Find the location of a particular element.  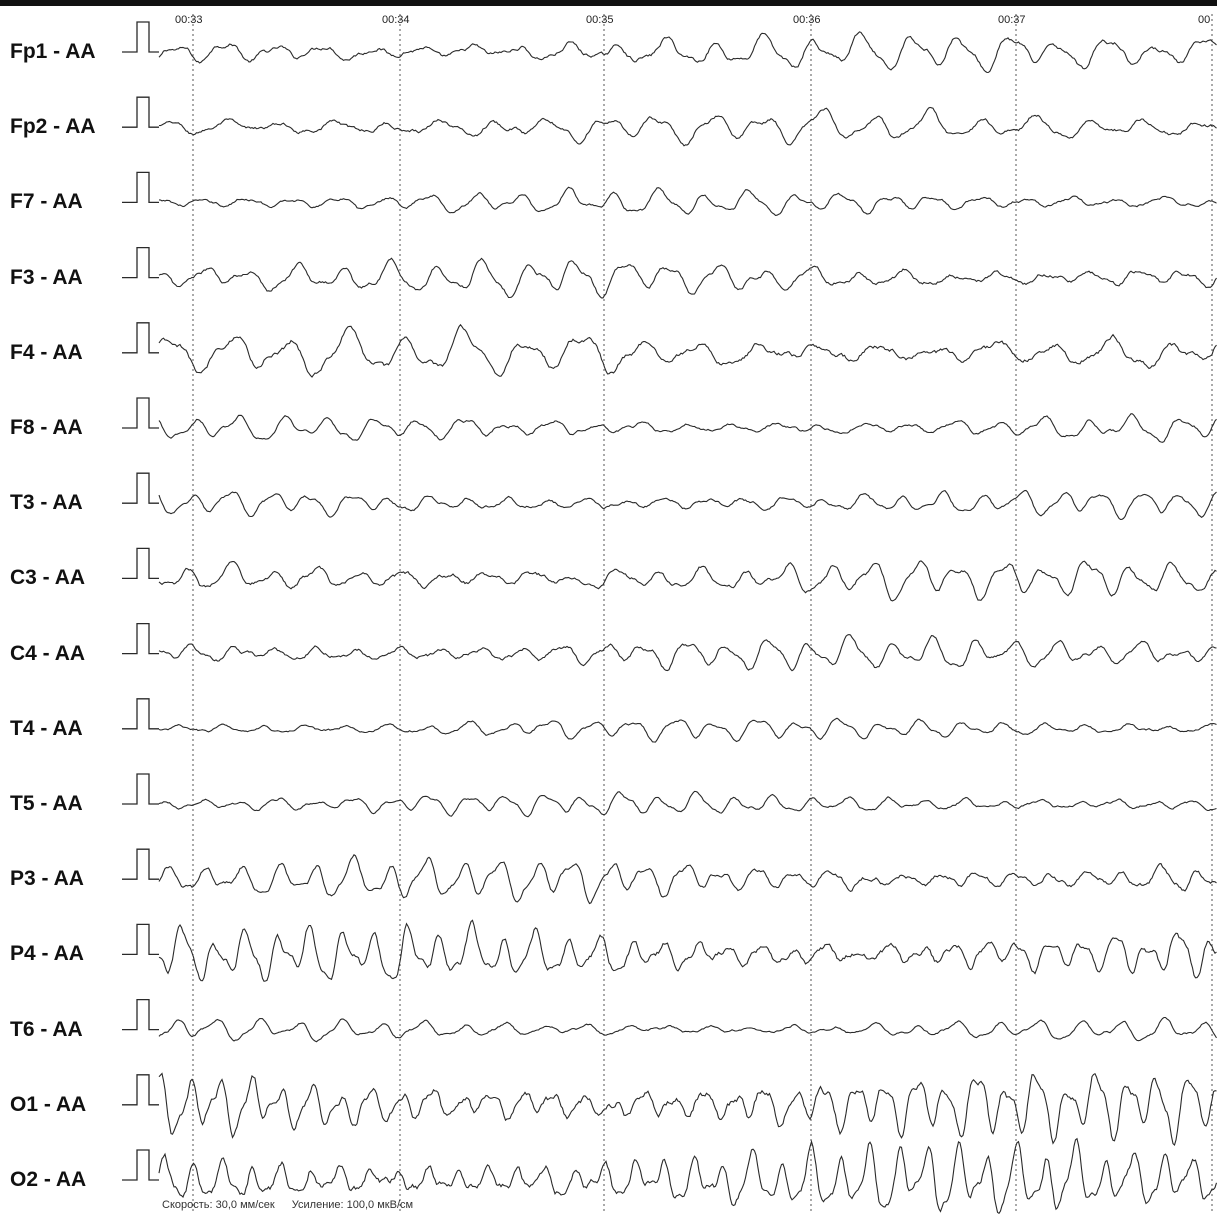

channel-label: O2 - AA is located at coordinates (48, 1179).